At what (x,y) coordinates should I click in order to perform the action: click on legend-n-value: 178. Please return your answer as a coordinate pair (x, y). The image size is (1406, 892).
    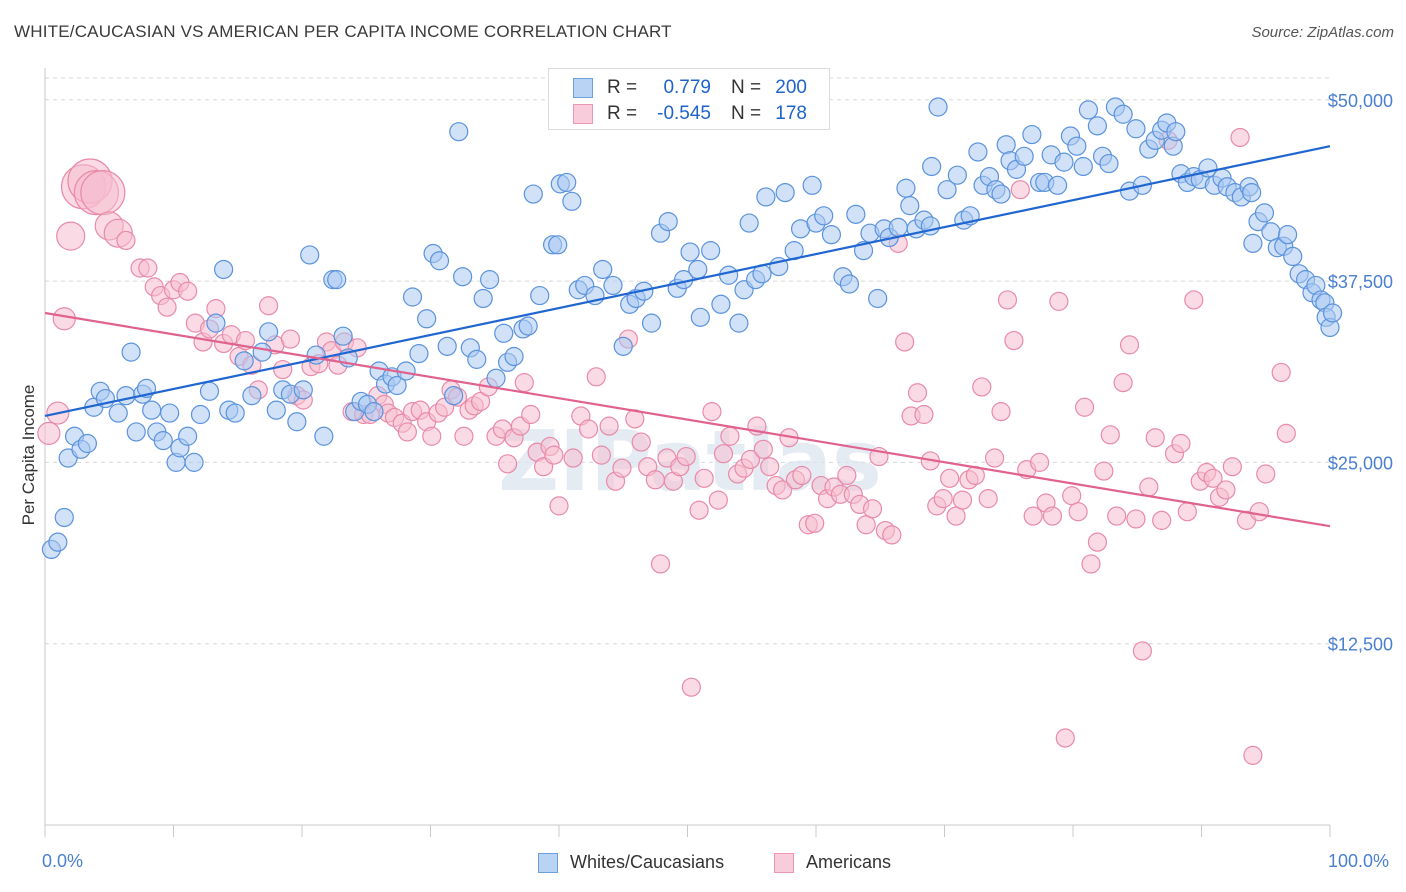
    Looking at the image, I should click on (791, 113).